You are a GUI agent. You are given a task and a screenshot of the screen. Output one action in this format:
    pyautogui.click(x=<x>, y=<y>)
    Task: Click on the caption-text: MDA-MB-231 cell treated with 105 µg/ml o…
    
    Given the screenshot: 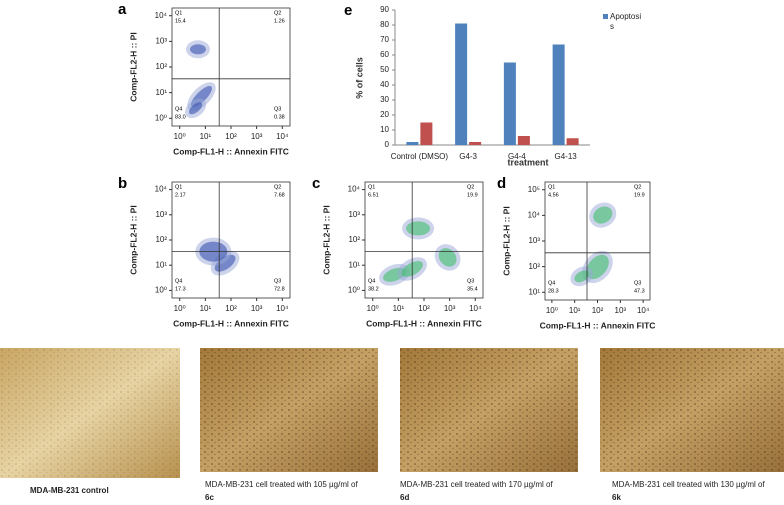 What is the action you would take?
    pyautogui.click(x=281, y=484)
    